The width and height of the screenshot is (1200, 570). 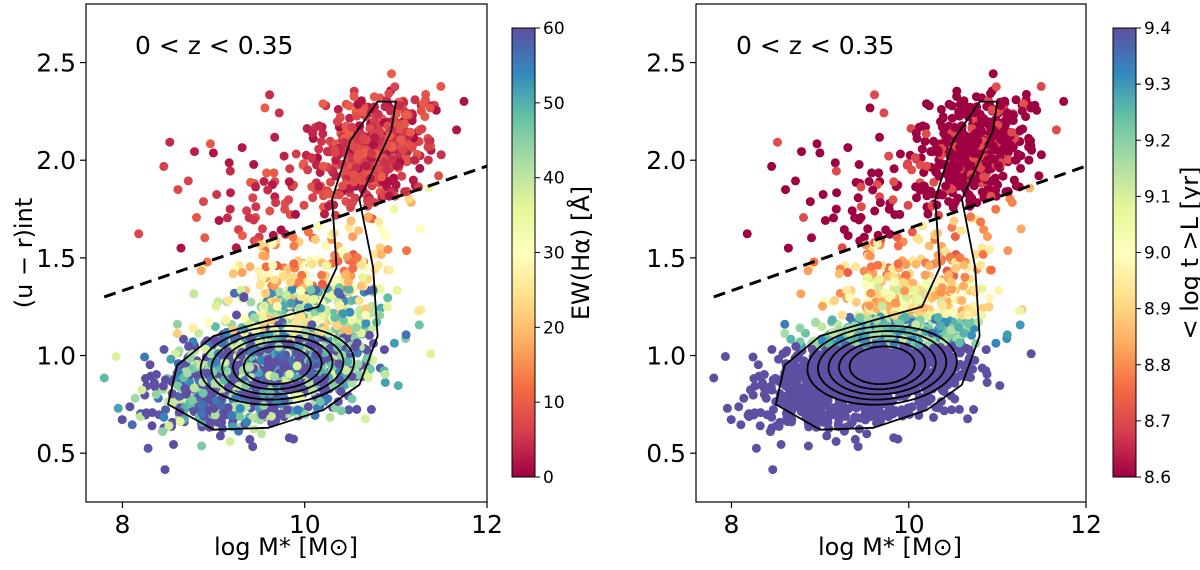 What do you see at coordinates (548, 478) in the screenshot?
I see `colorbar-tick-label: 0` at bounding box center [548, 478].